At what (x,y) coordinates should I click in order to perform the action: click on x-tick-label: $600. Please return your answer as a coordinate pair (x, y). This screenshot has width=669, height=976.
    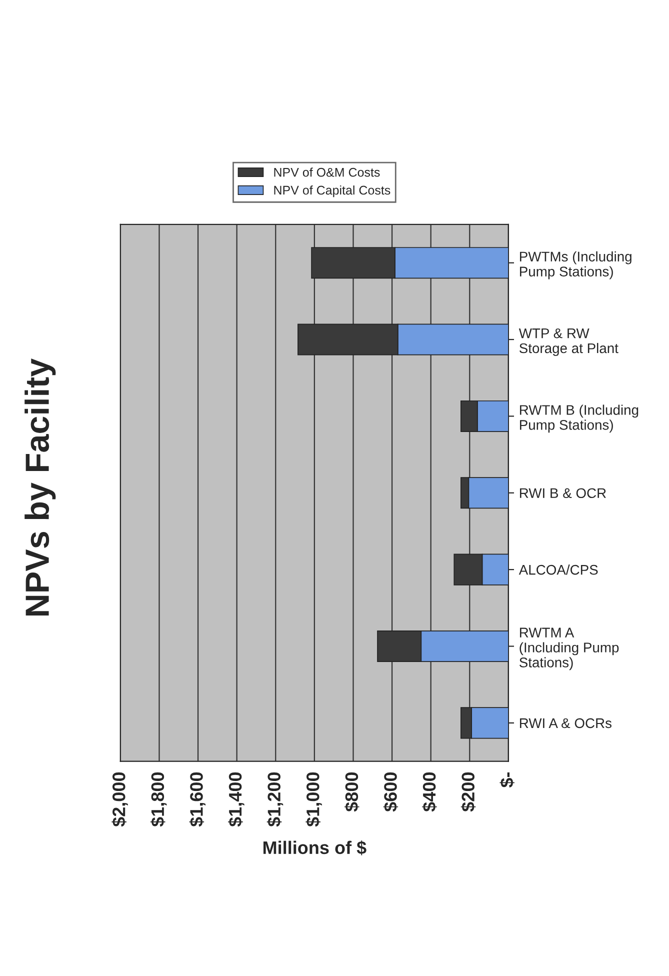
    Looking at the image, I should click on (390, 792).